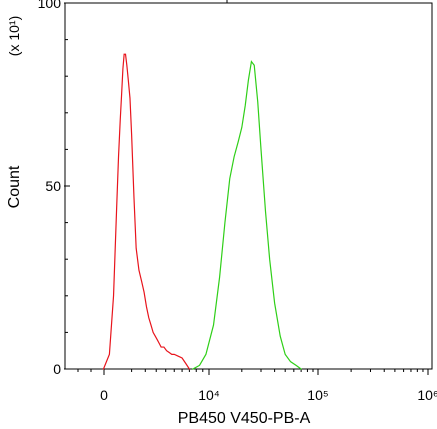  I want to click on x-tick-label: 10⁶, so click(427, 395).